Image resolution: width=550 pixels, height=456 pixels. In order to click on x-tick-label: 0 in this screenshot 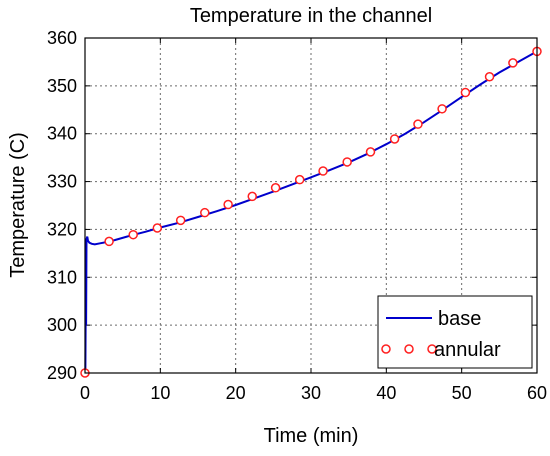, I will do `click(85, 393)`.